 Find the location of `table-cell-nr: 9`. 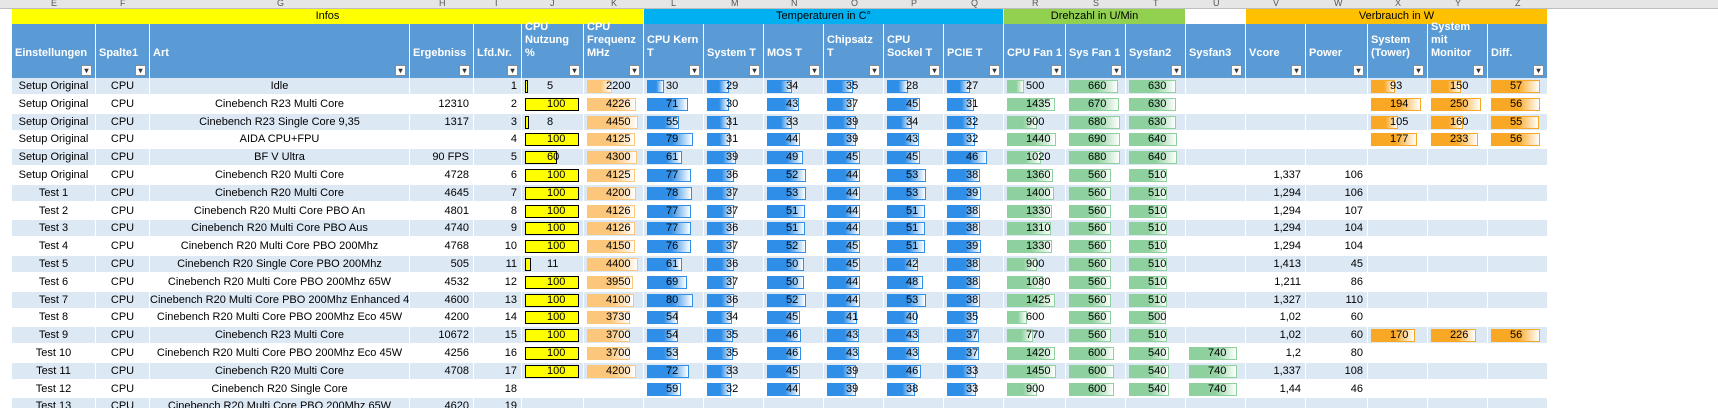

table-cell-nr: 9 is located at coordinates (498, 228).